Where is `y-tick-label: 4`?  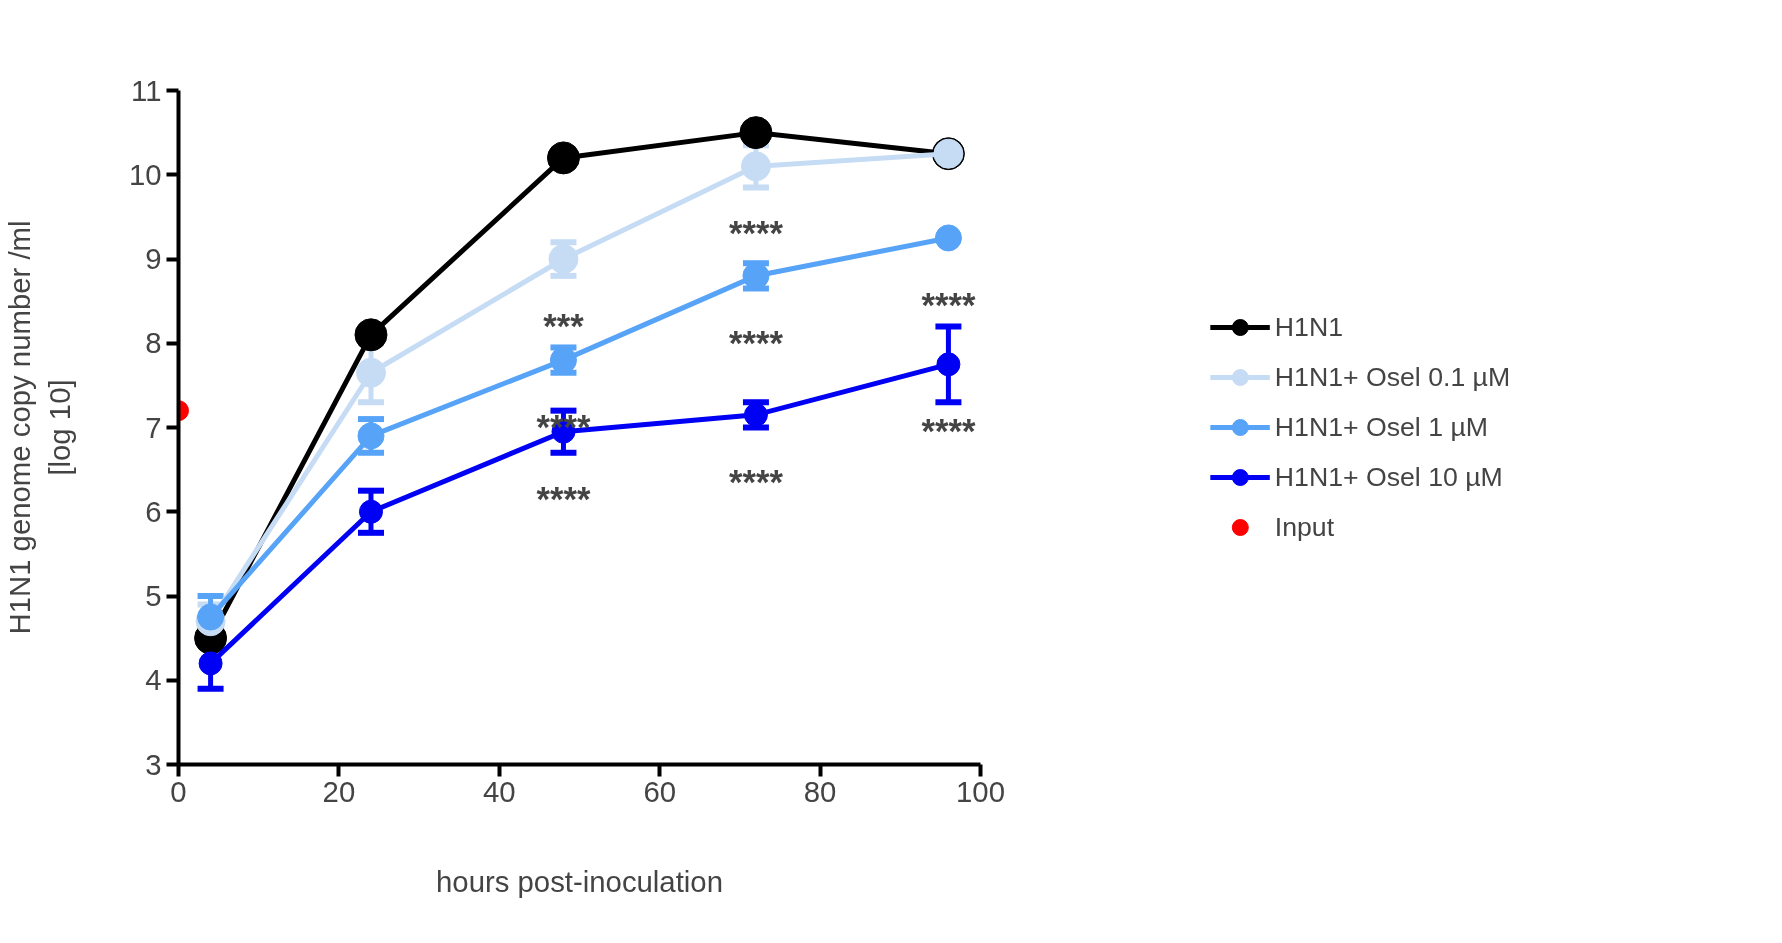 y-tick-label: 4 is located at coordinates (153, 680).